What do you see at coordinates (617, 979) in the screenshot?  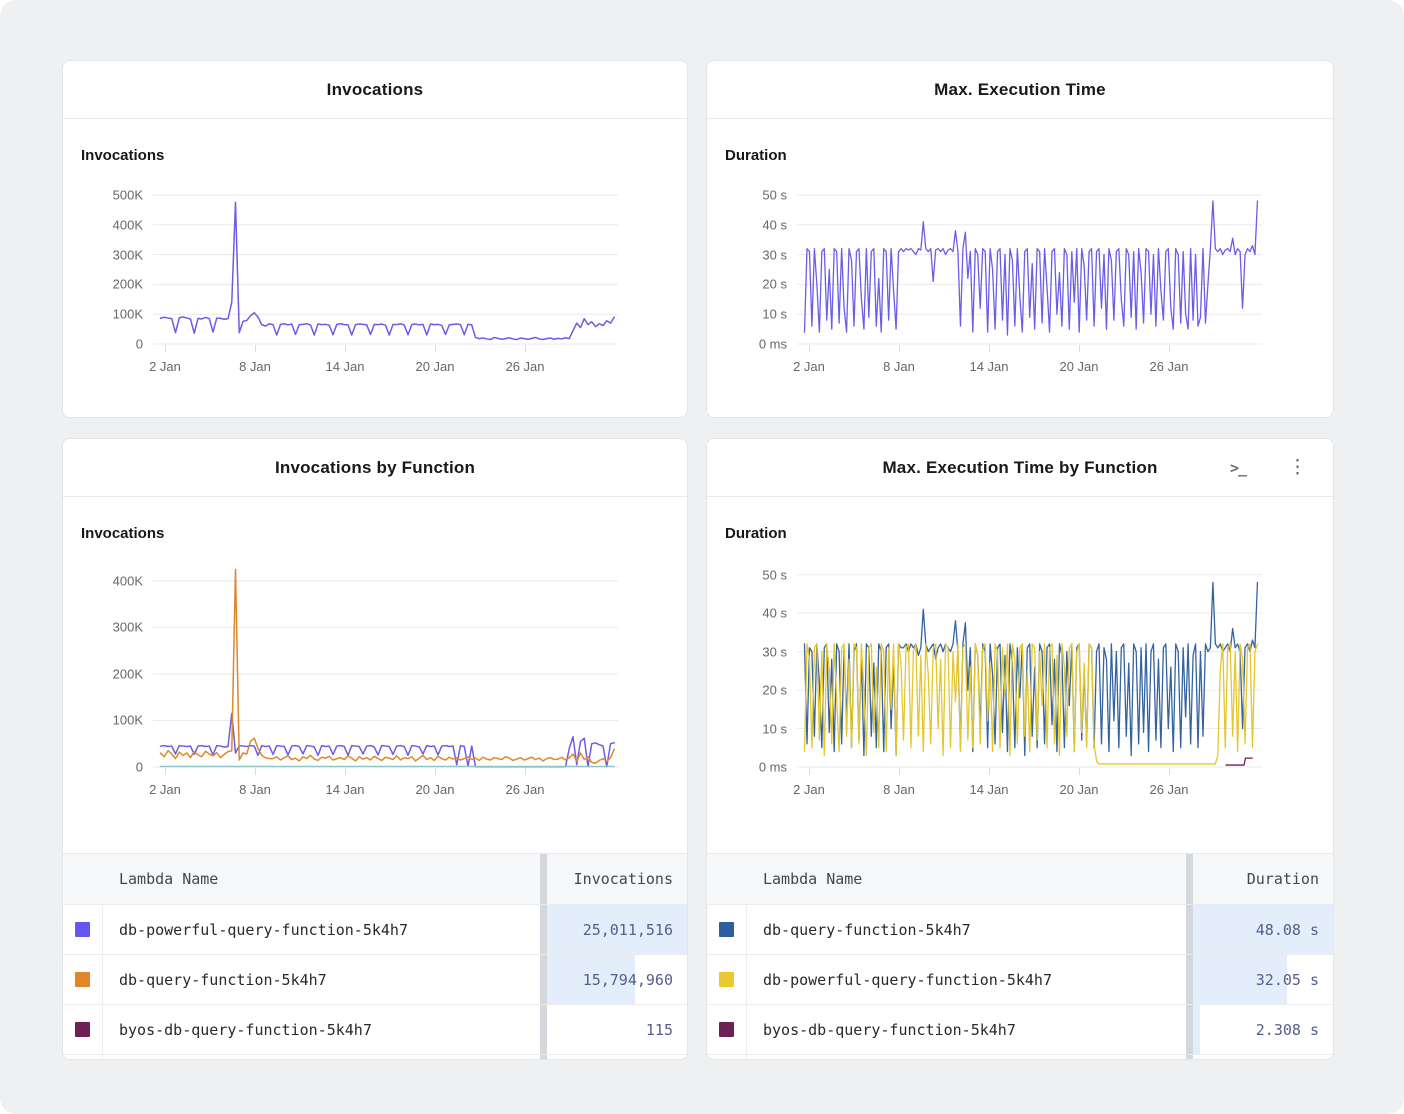 I see `metric-value-cell: 15,794,960` at bounding box center [617, 979].